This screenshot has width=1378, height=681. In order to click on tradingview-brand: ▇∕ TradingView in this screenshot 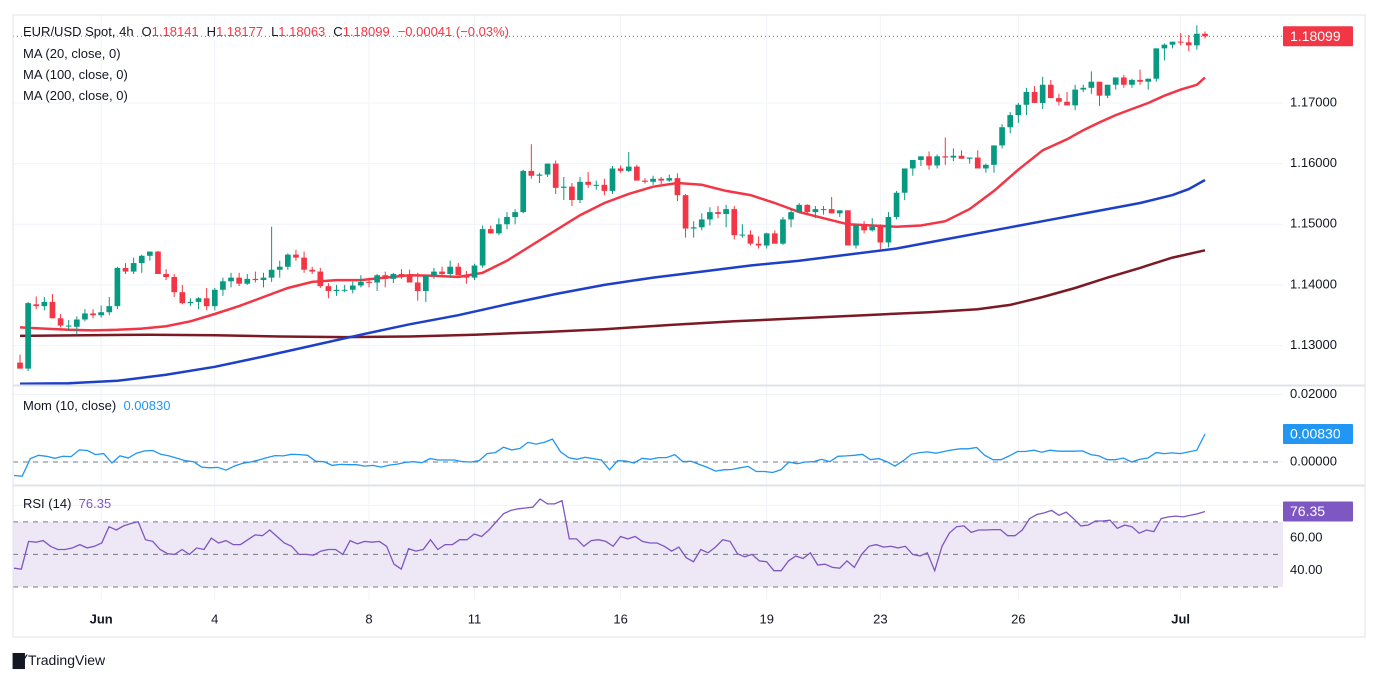, I will do `click(59, 660)`.